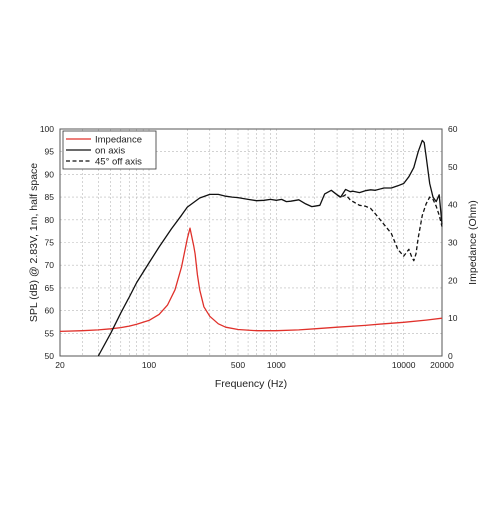 This screenshot has width=500, height=505. What do you see at coordinates (50, 174) in the screenshot?
I see `y-tick-label: 90` at bounding box center [50, 174].